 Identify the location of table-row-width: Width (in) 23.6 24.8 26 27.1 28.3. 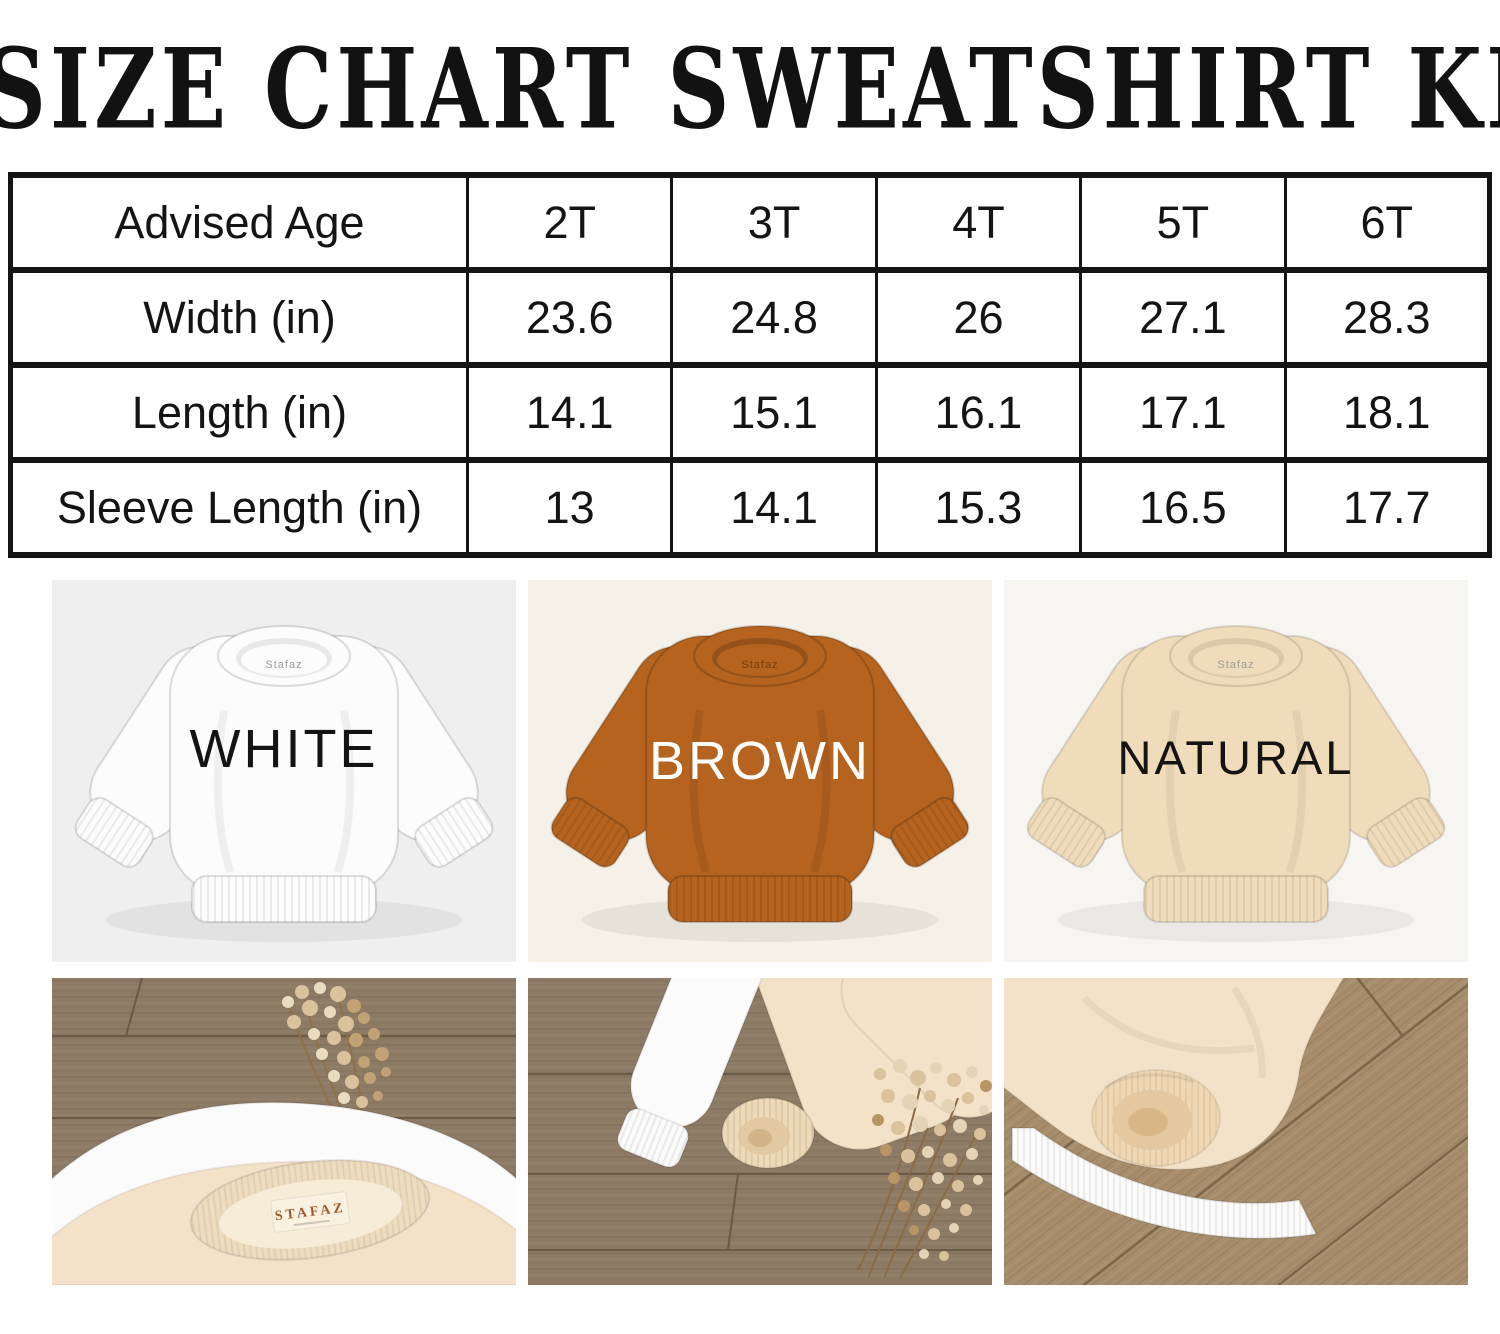
(750, 317).